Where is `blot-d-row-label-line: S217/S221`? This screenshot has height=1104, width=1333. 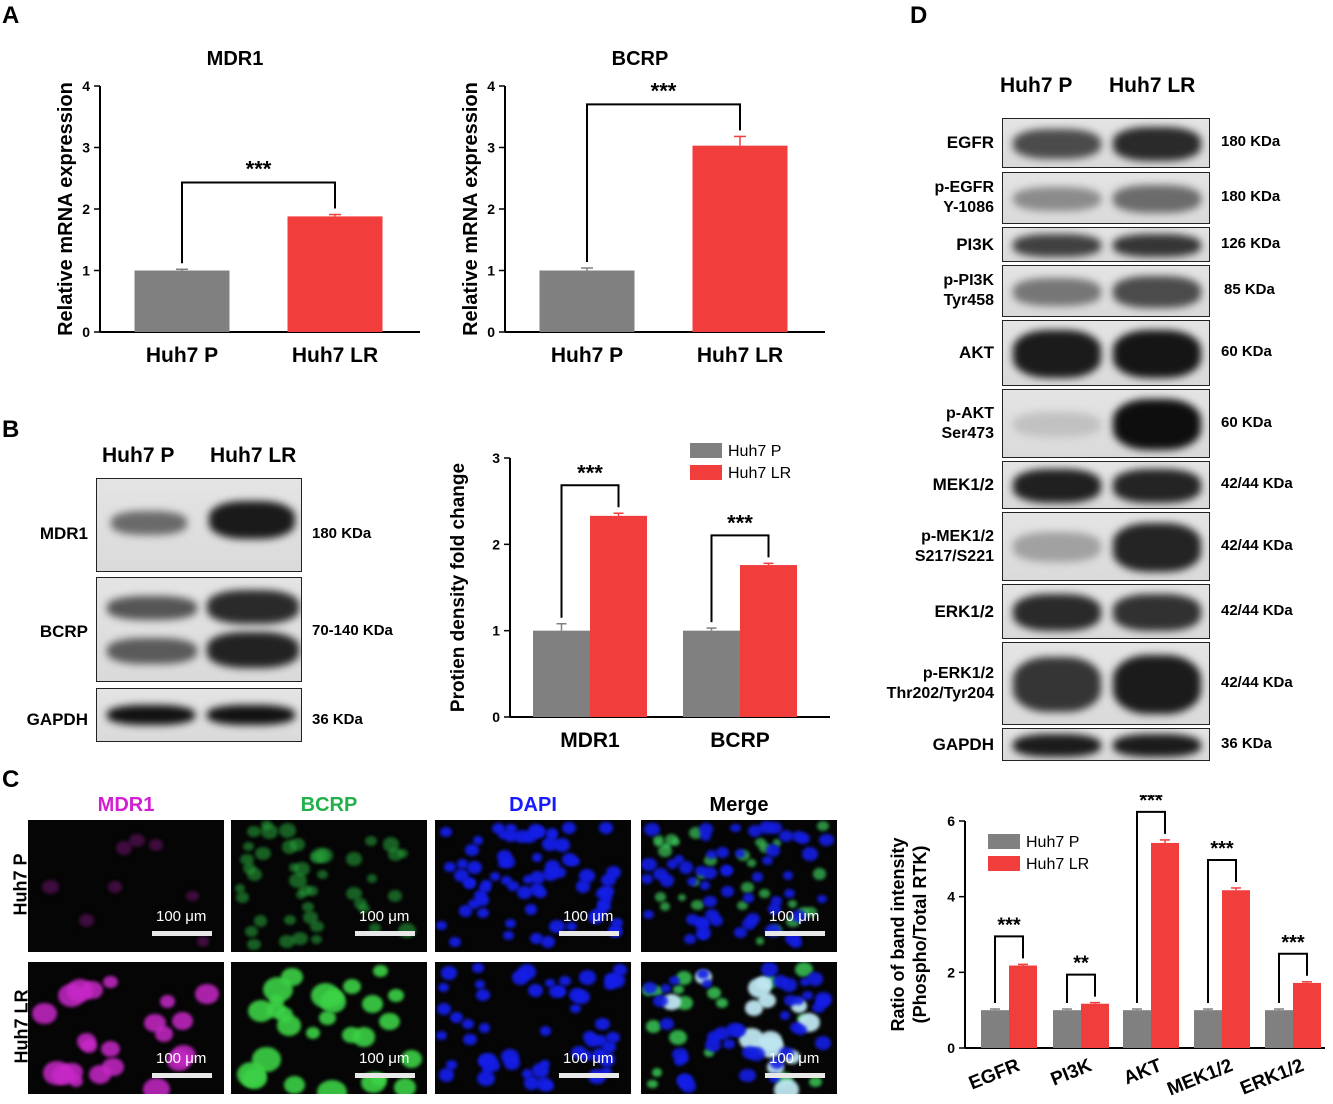
blot-d-row-label-line: S217/S221 is located at coordinates (954, 556).